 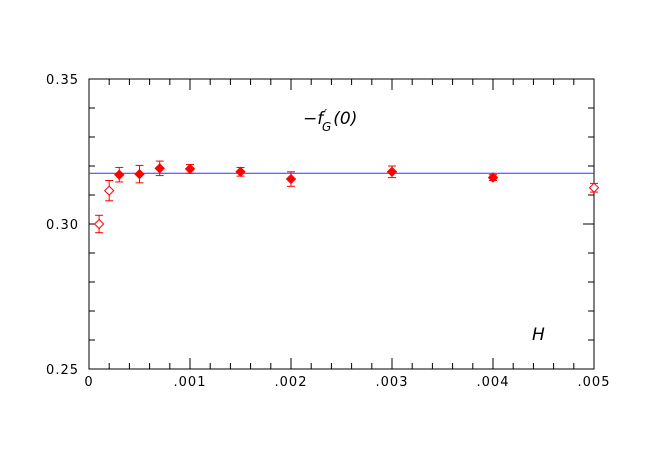 What do you see at coordinates (62, 80) in the screenshot?
I see `y-tick-label: 0.35` at bounding box center [62, 80].